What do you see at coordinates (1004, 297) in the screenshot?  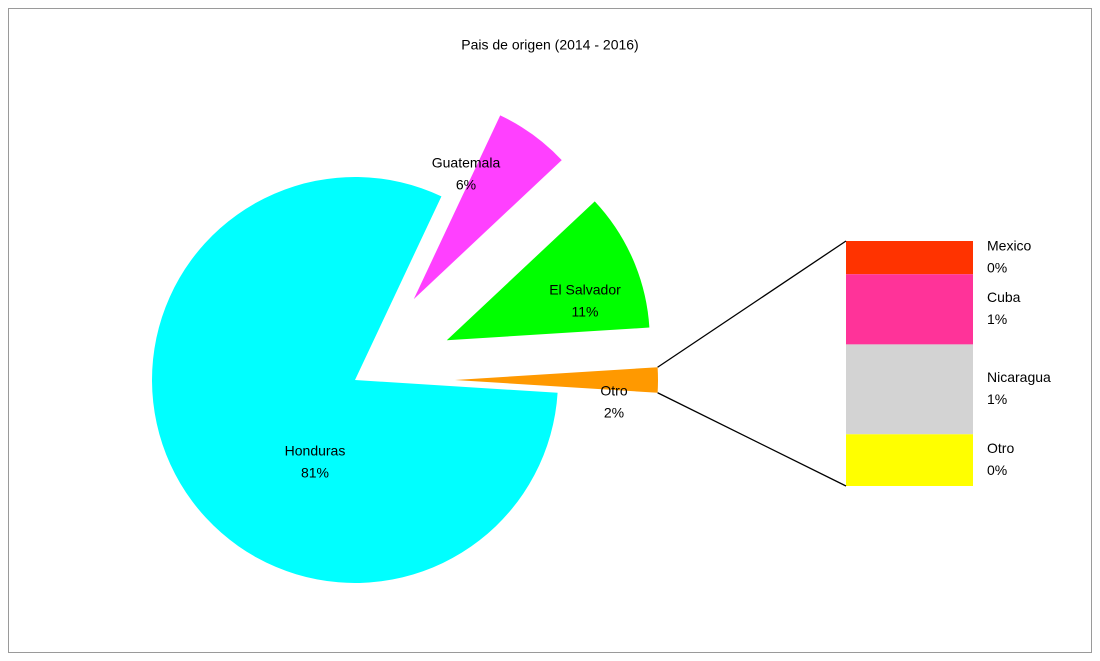 I see `bar-label: Cuba` at bounding box center [1004, 297].